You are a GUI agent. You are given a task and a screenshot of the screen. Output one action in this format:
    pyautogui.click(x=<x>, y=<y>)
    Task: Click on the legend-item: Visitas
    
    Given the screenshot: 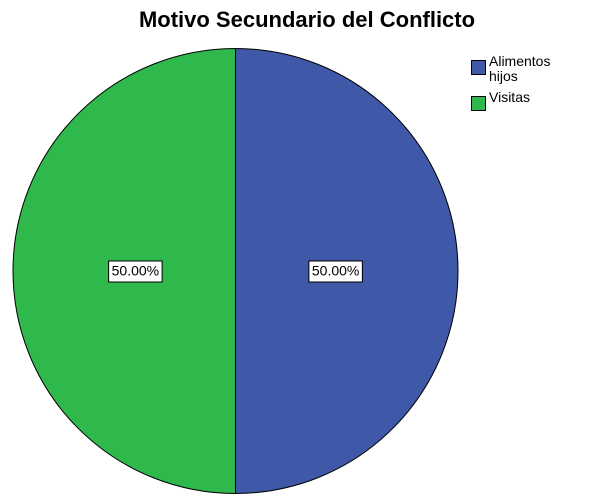 What is the action you would take?
    pyautogui.click(x=521, y=100)
    